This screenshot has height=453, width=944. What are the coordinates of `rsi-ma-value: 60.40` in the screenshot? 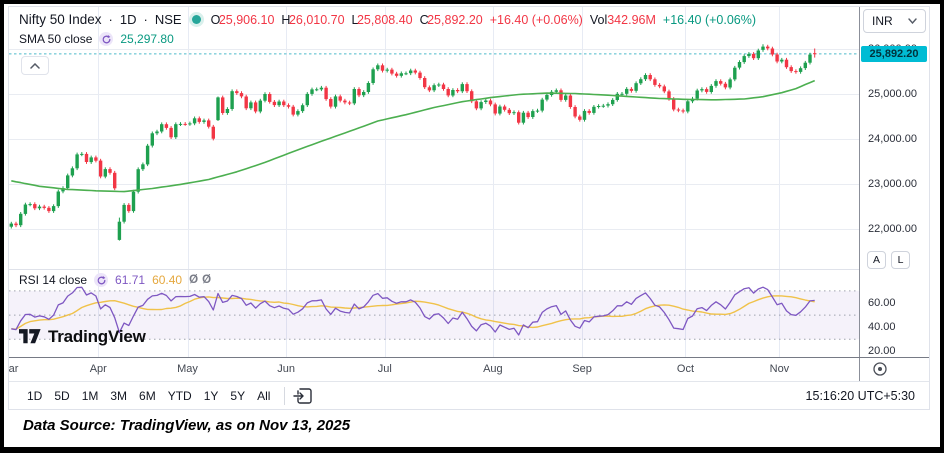 It's located at (167, 280).